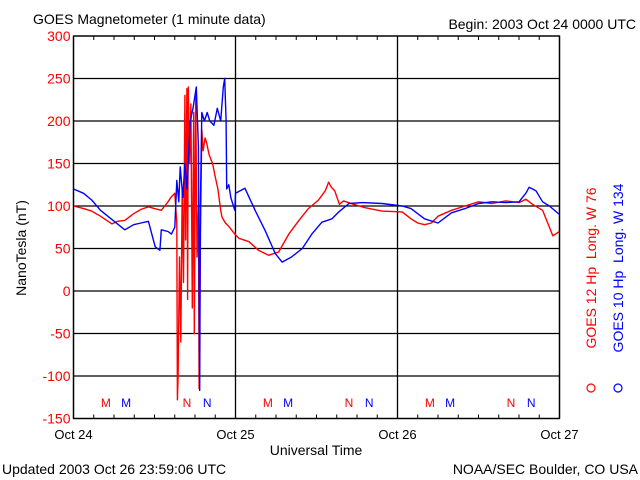  I want to click on begin-label: Begin: 2003 Oct 24 0000 UTC, so click(542, 24).